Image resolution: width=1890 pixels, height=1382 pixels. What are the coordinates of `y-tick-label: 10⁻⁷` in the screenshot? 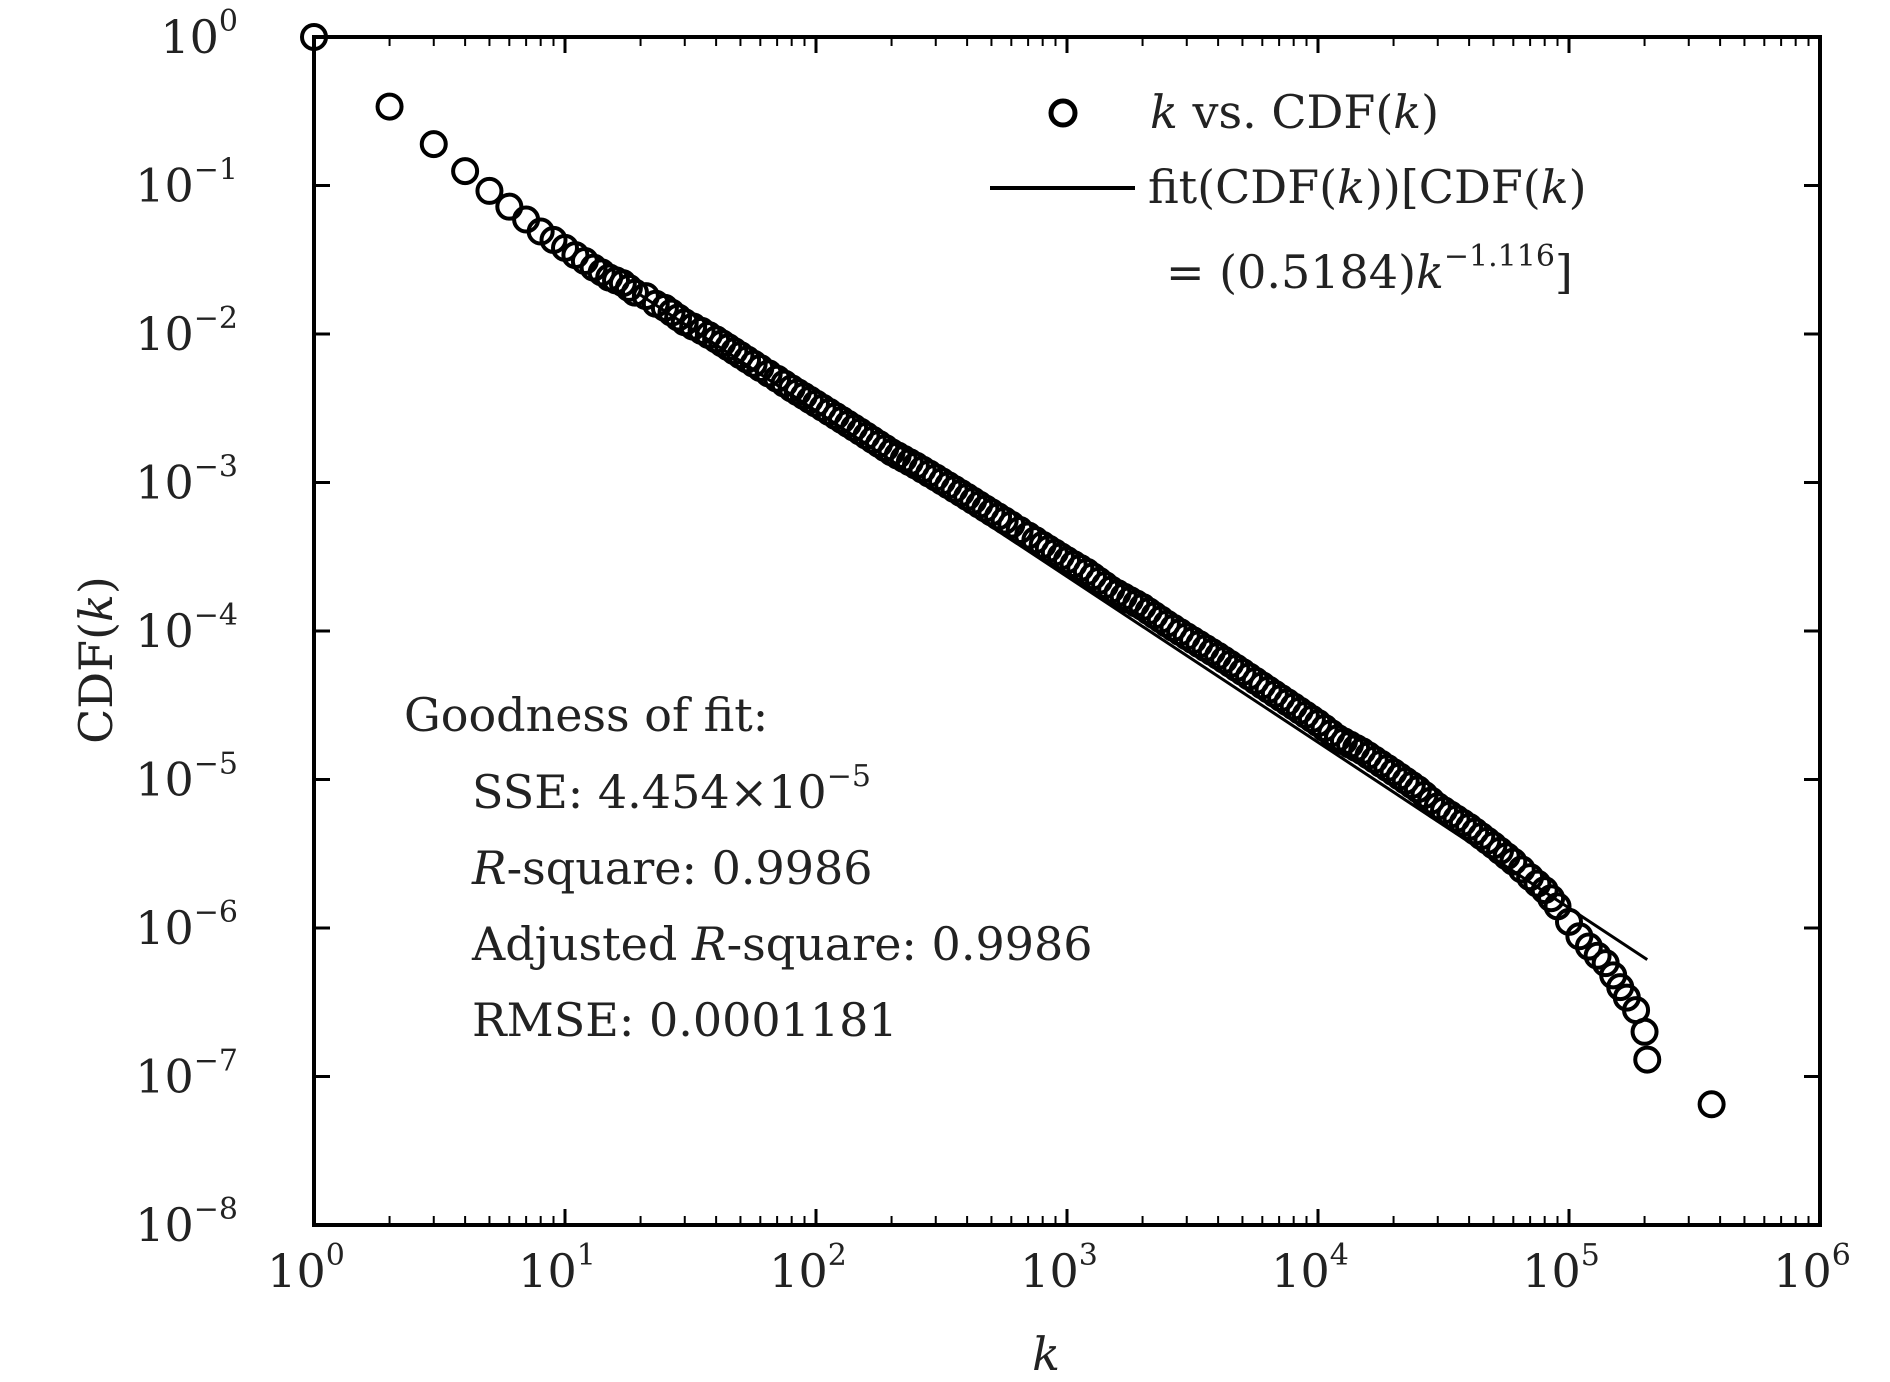 It's located at (186, 1074).